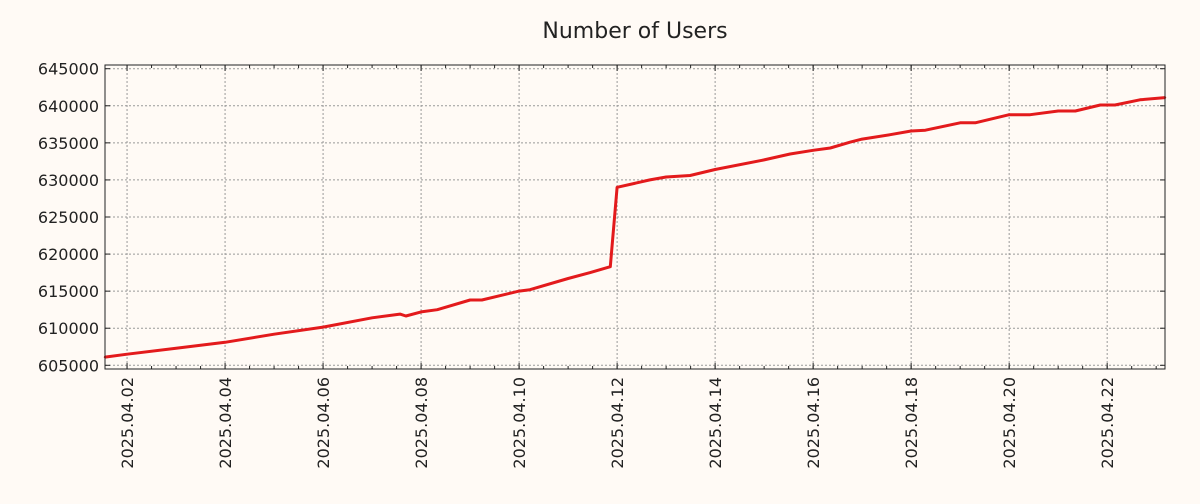 This screenshot has height=504, width=1200. What do you see at coordinates (68, 365) in the screenshot?
I see `y-tick-label: 605000` at bounding box center [68, 365].